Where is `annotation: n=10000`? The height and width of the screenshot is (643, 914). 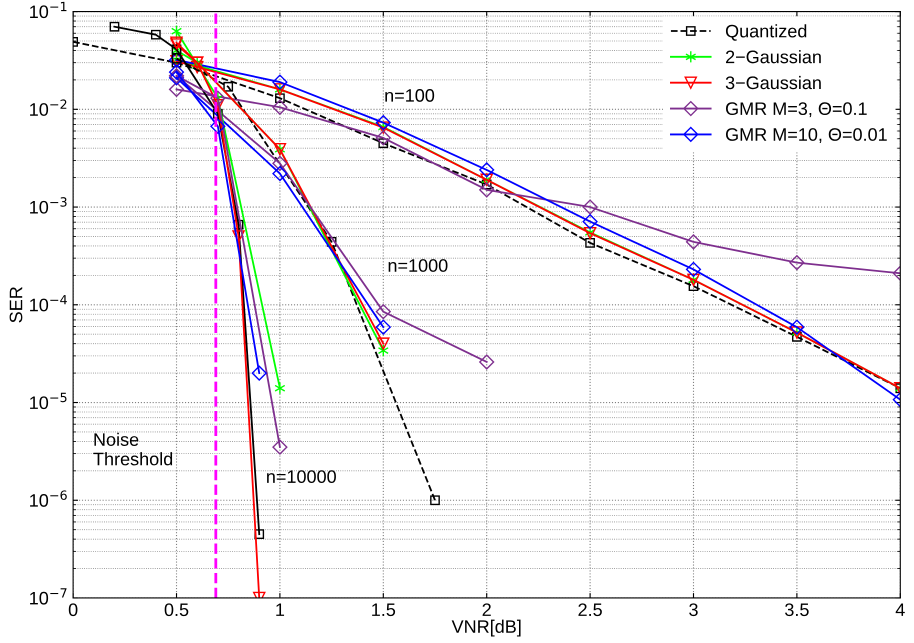 annotation: n=10000 is located at coordinates (301, 476).